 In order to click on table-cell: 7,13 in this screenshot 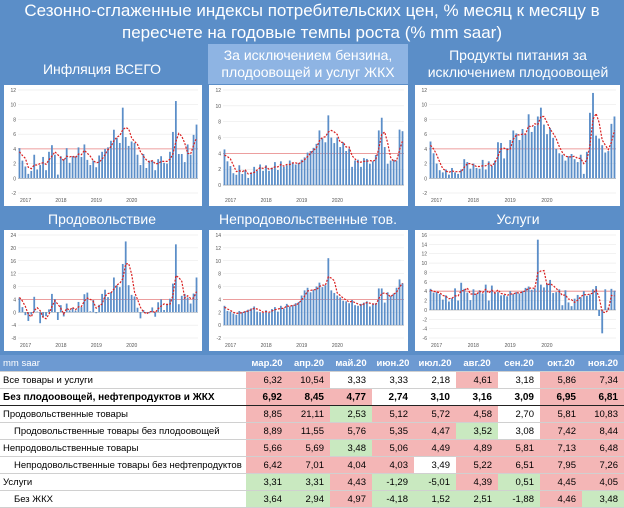, I will do `click(561, 448)`.